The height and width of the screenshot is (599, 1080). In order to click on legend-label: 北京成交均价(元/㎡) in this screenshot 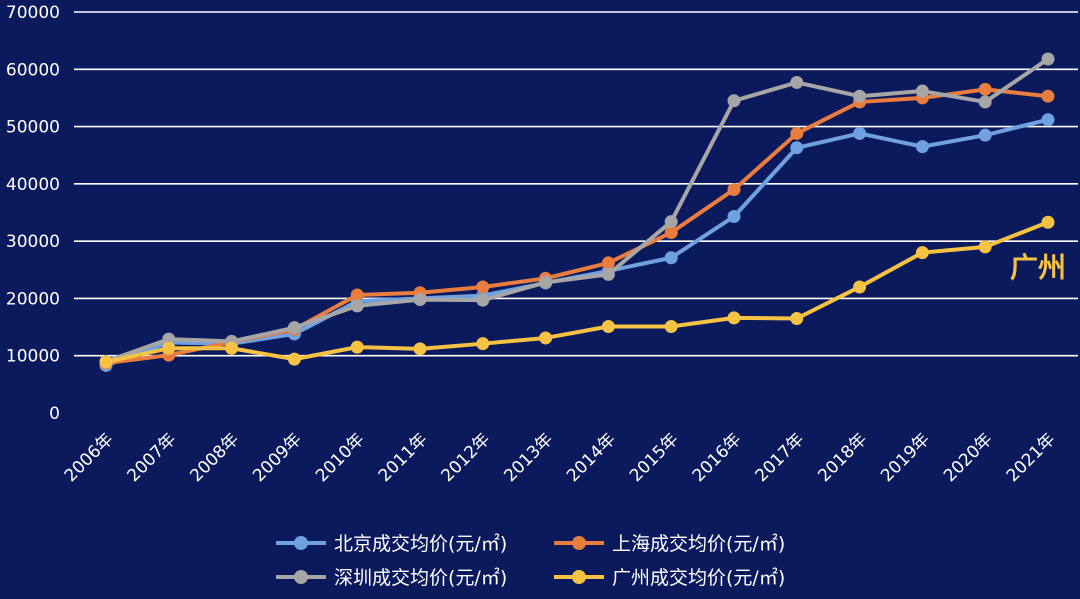, I will do `click(420, 543)`.